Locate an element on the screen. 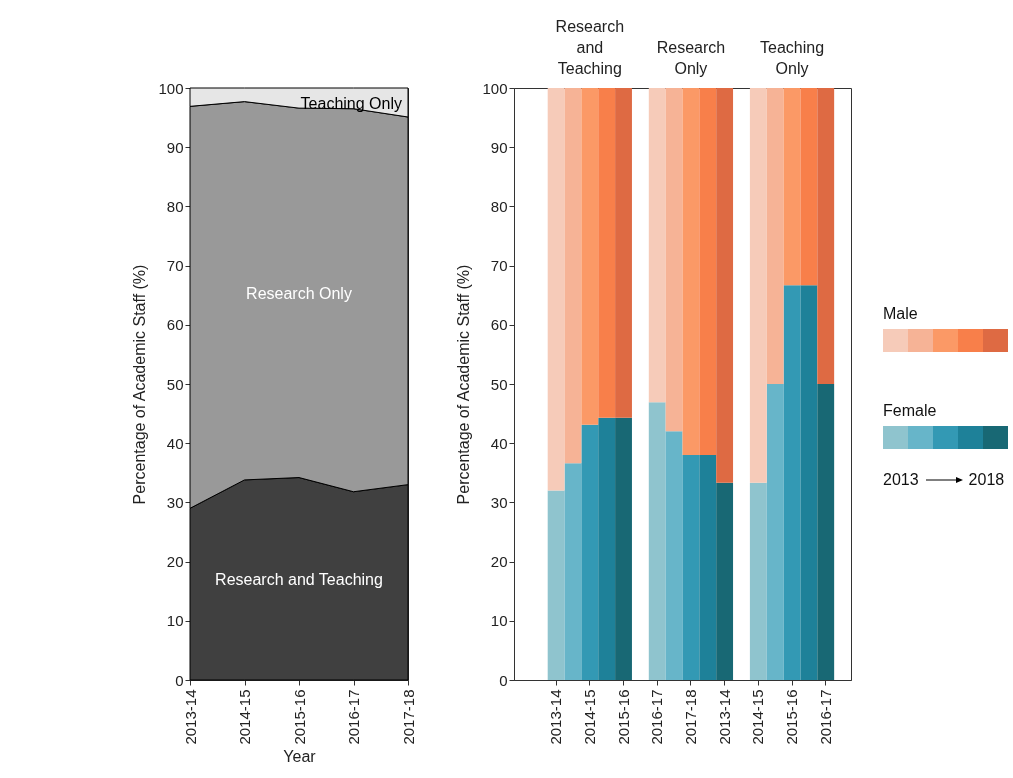 This screenshot has width=1013, height=778. text: Research Only is located at coordinates (691, 58).